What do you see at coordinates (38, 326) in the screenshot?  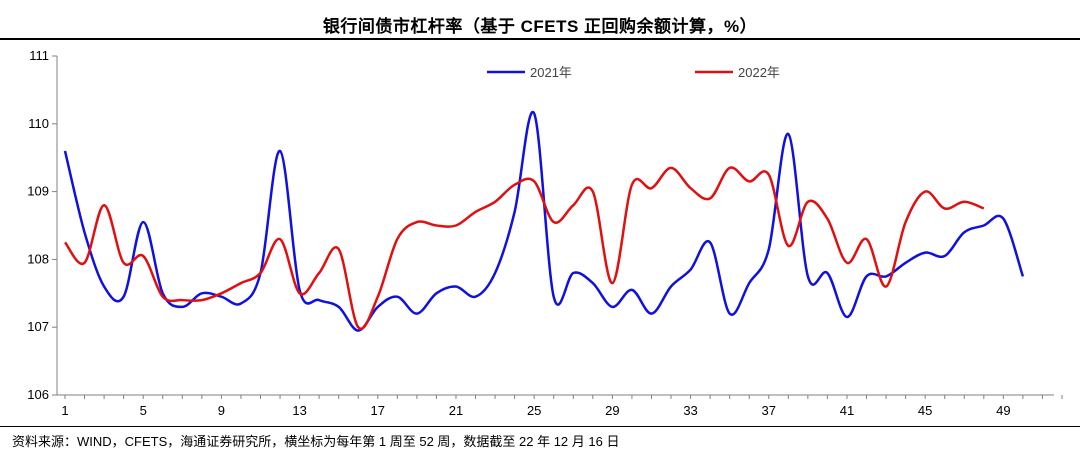 I see `y-tick-label: 107` at bounding box center [38, 326].